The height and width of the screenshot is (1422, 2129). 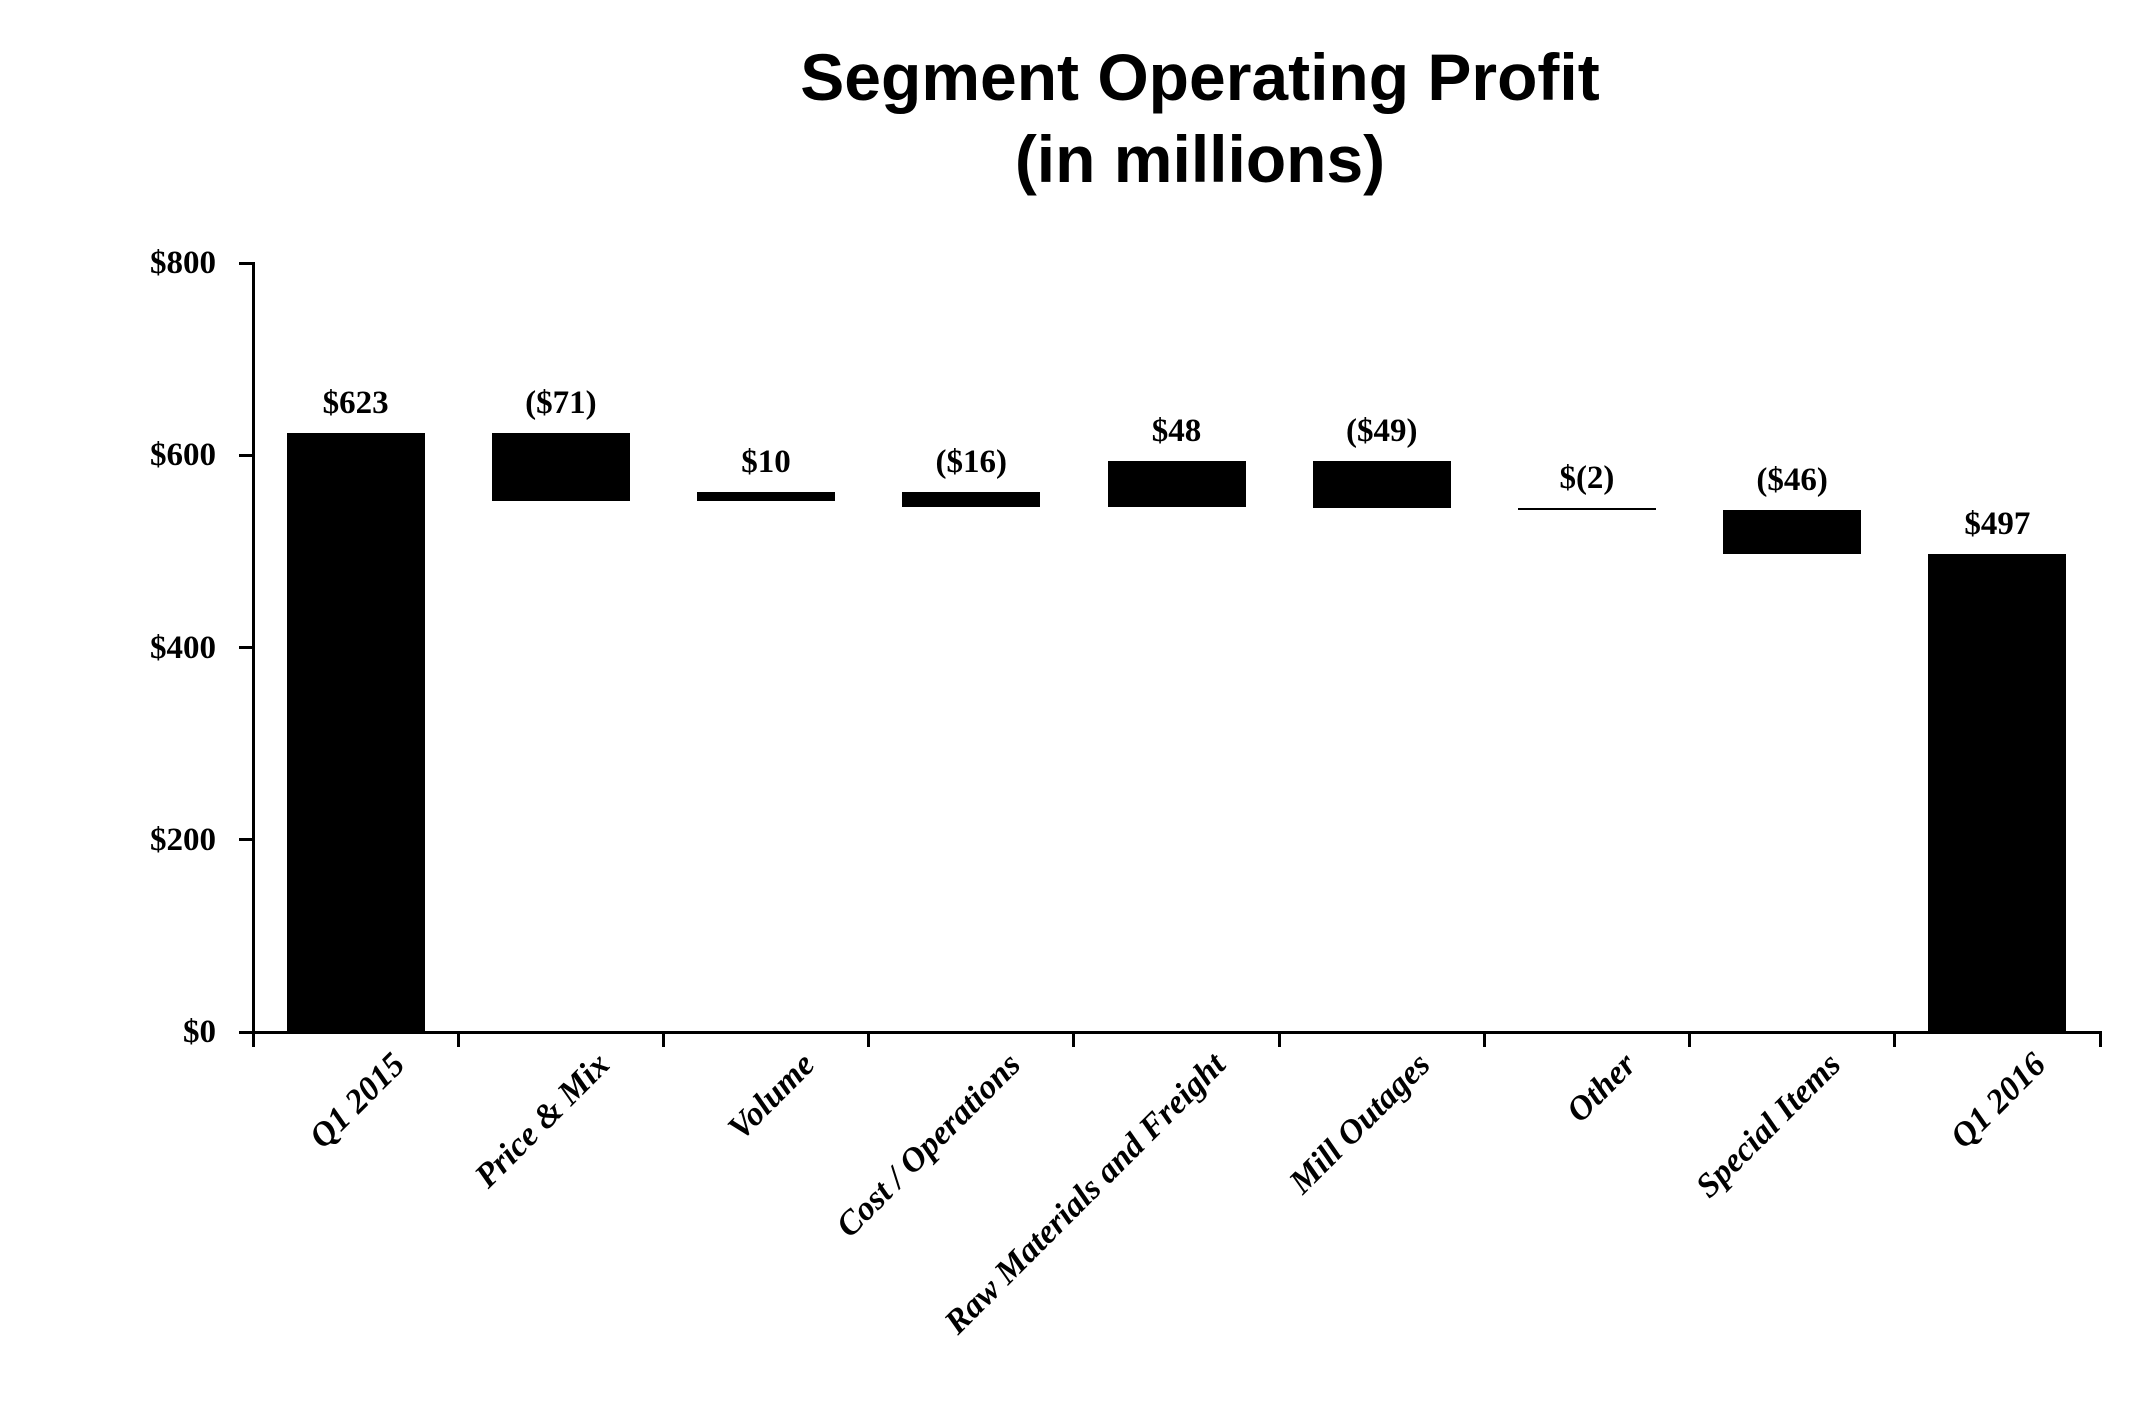 What do you see at coordinates (772, 1096) in the screenshot?
I see `x-category-label-volume: Volume` at bounding box center [772, 1096].